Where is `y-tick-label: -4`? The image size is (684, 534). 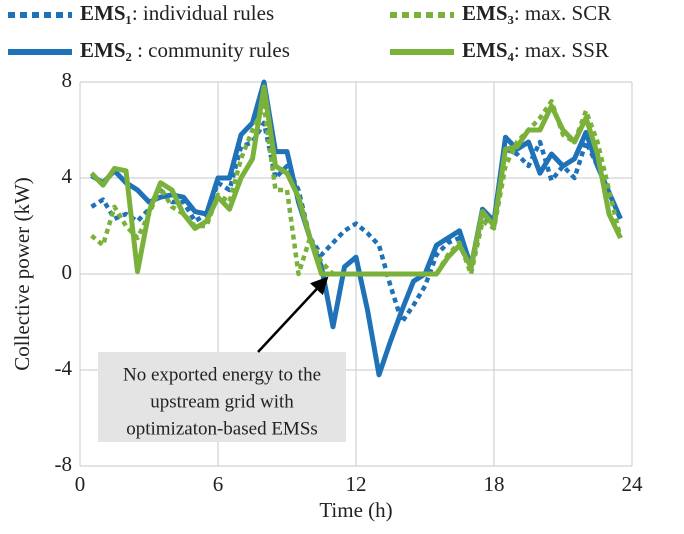 y-tick-label: -4 is located at coordinates (64, 368).